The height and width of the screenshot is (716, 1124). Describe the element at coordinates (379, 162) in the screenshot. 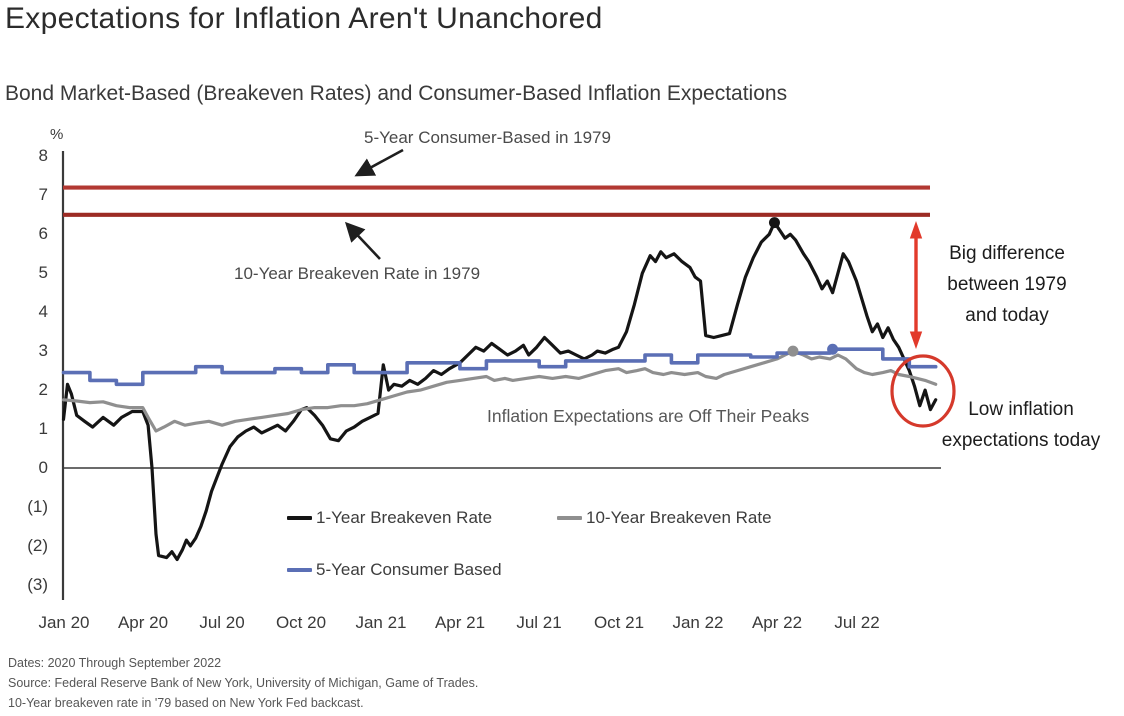

I see `arrow-to-5yr-1979-line` at that location.